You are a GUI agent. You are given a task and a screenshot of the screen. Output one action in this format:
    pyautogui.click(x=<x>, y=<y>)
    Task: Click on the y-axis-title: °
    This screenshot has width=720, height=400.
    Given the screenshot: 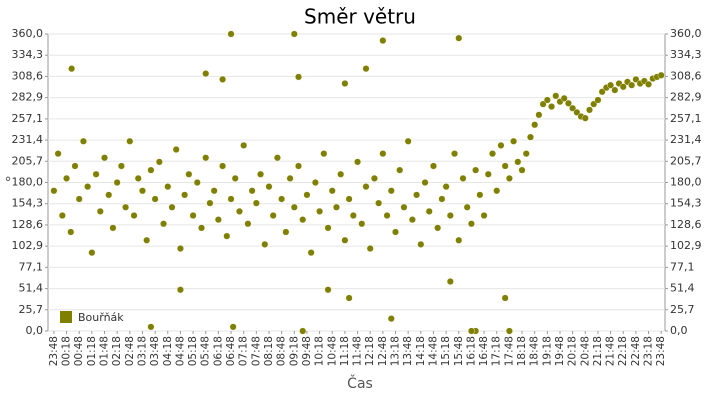 What is the action you would take?
    pyautogui.click(x=8, y=183)
    